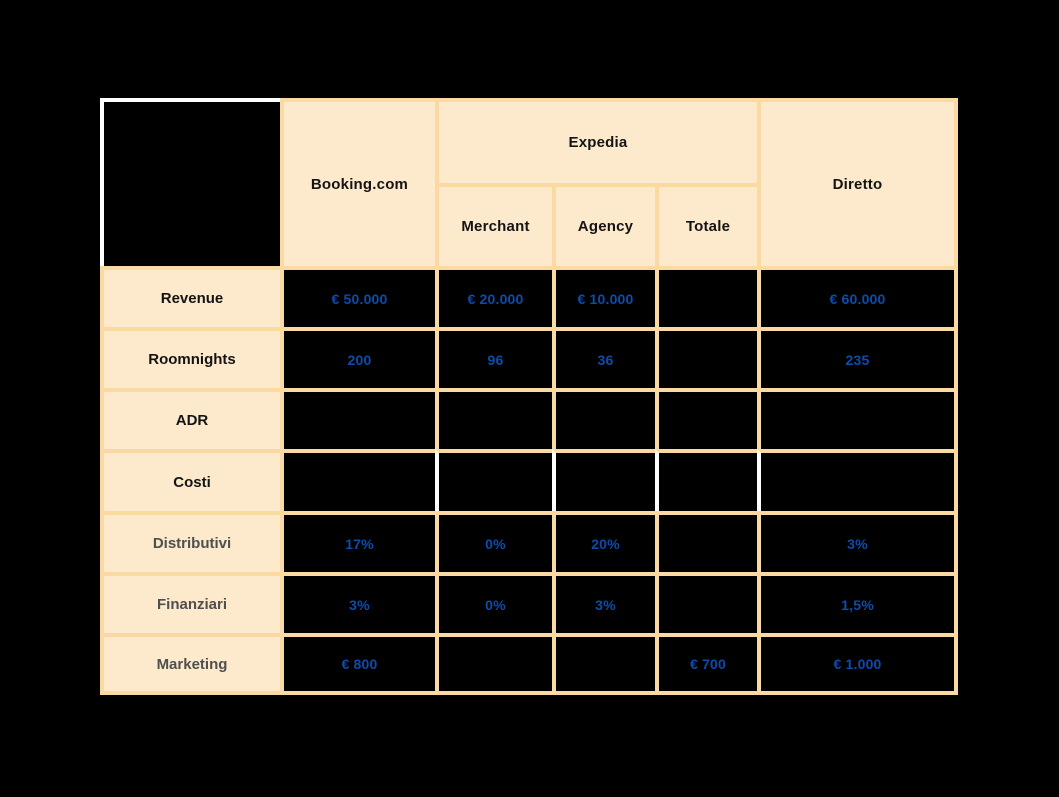 The width and height of the screenshot is (1059, 797). Describe the element at coordinates (706, 296) in the screenshot. I see `cell-revenue-totale` at that location.